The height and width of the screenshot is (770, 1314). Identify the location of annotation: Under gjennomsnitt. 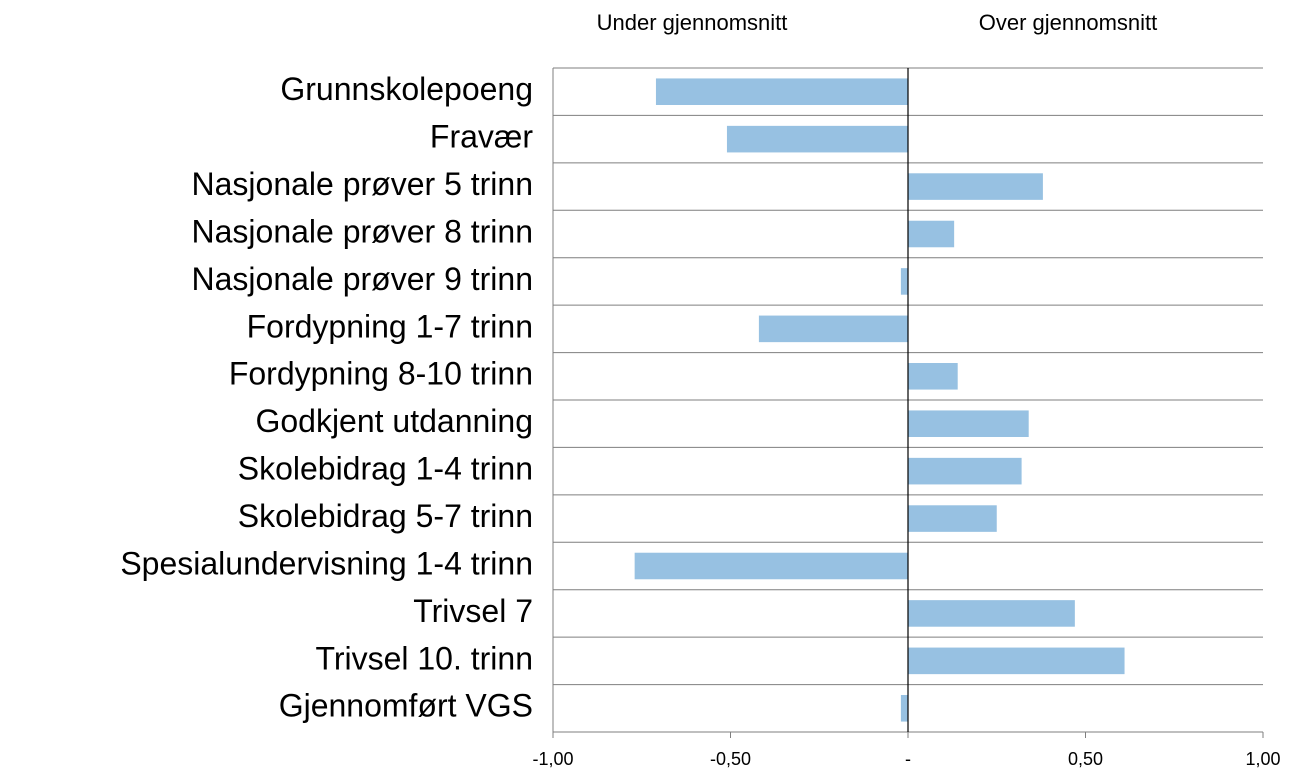
(692, 22).